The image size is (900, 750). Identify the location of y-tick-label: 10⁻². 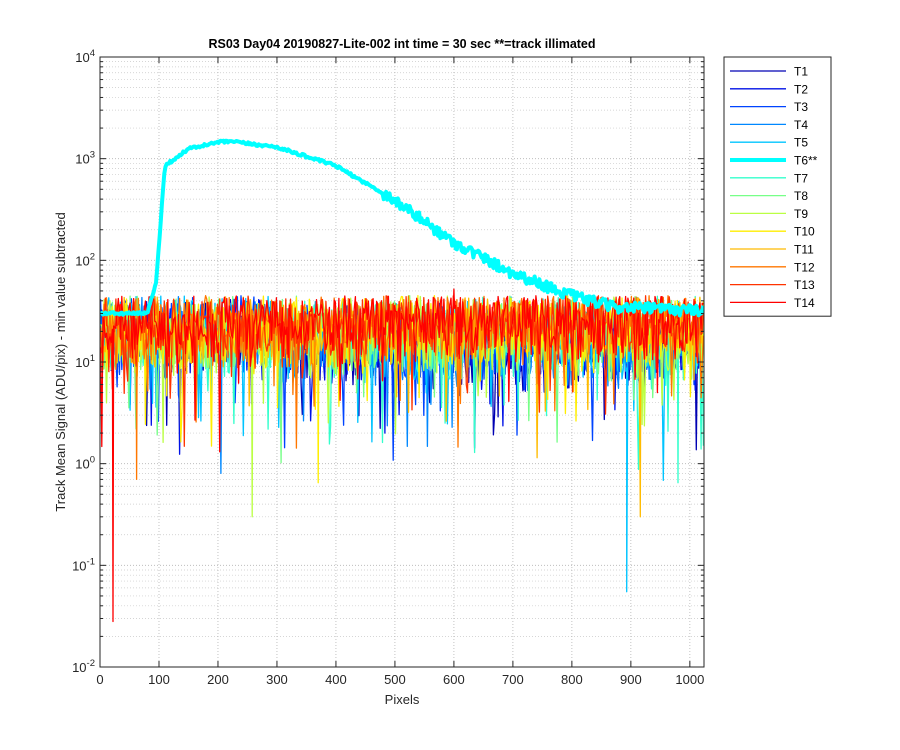
(83, 666).